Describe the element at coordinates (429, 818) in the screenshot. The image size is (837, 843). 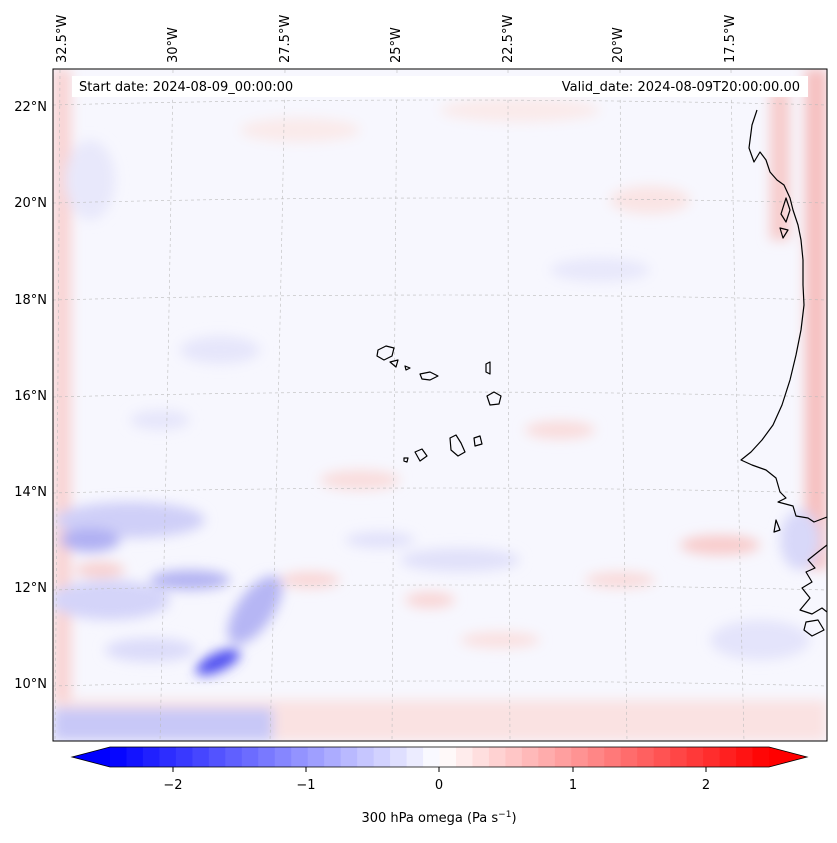
I see `colorbar-label-text: 300 hPa omega (Pa s` at that location.